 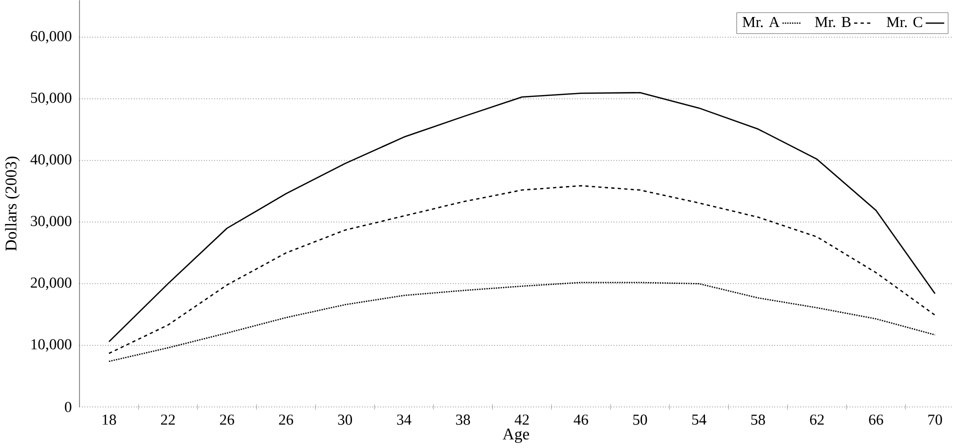 What do you see at coordinates (51, 345) in the screenshot?
I see `y-tick-label: 10,000` at bounding box center [51, 345].